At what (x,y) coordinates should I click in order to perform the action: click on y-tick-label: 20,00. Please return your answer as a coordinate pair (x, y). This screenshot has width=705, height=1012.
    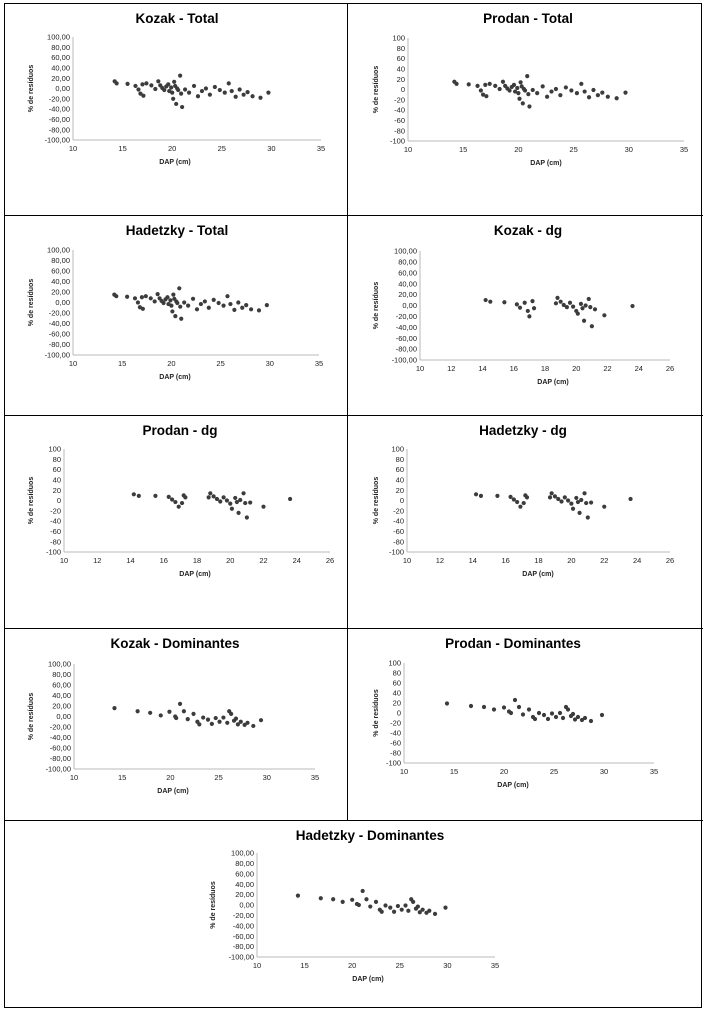
    Looking at the image, I should click on (407, 294).